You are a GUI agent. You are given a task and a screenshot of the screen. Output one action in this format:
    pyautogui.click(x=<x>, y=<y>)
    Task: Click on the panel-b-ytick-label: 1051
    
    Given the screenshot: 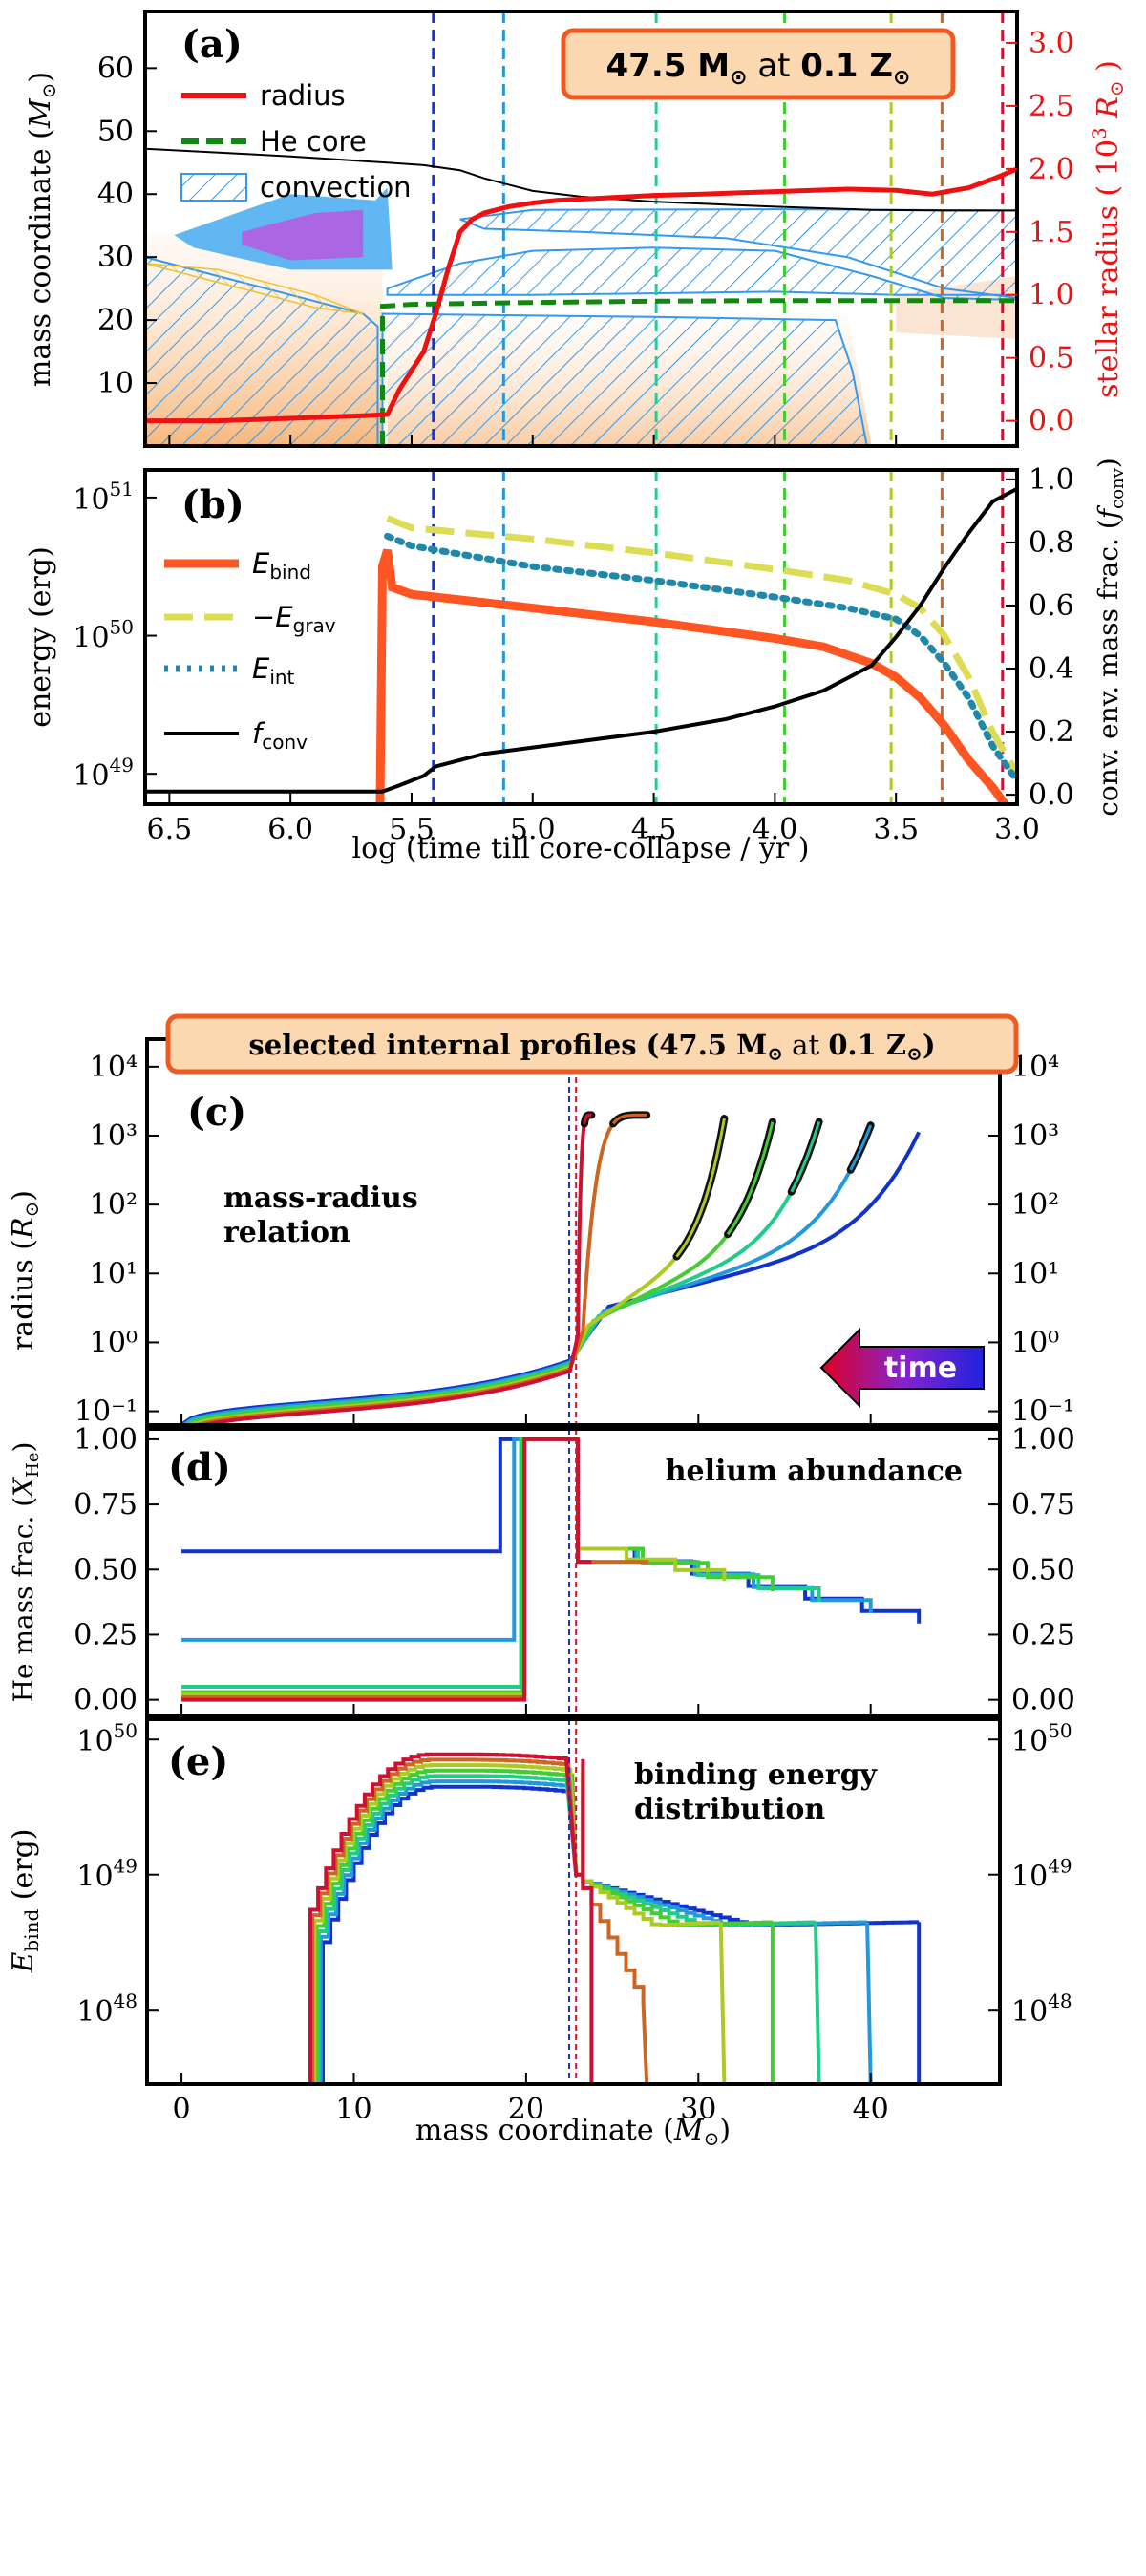 What is the action you would take?
    pyautogui.click(x=103, y=498)
    